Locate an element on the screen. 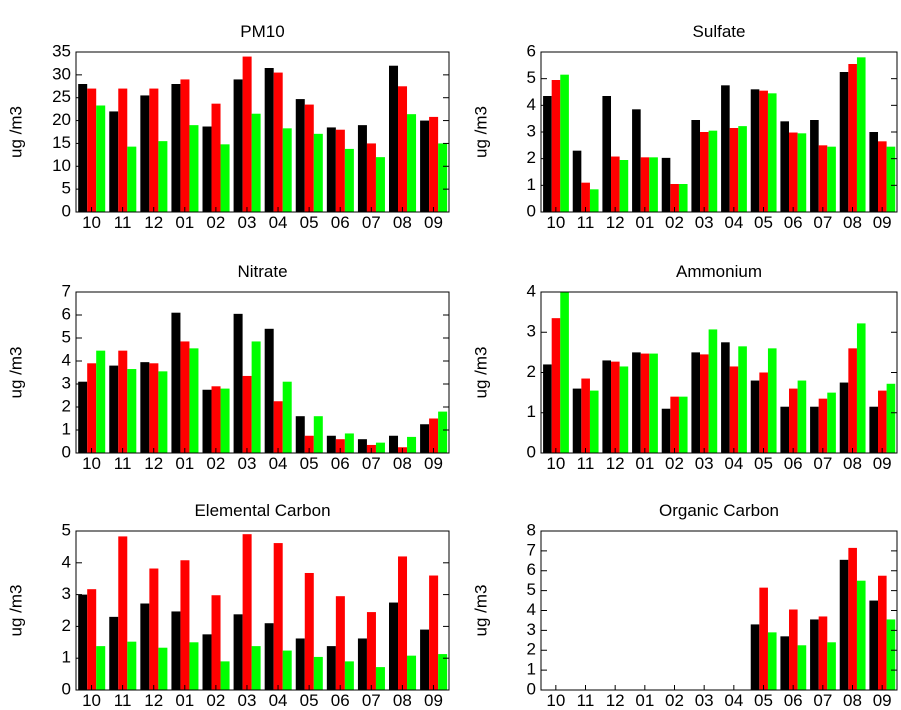 The height and width of the screenshot is (710, 901). x-tick-label: 05 is located at coordinates (309, 700).